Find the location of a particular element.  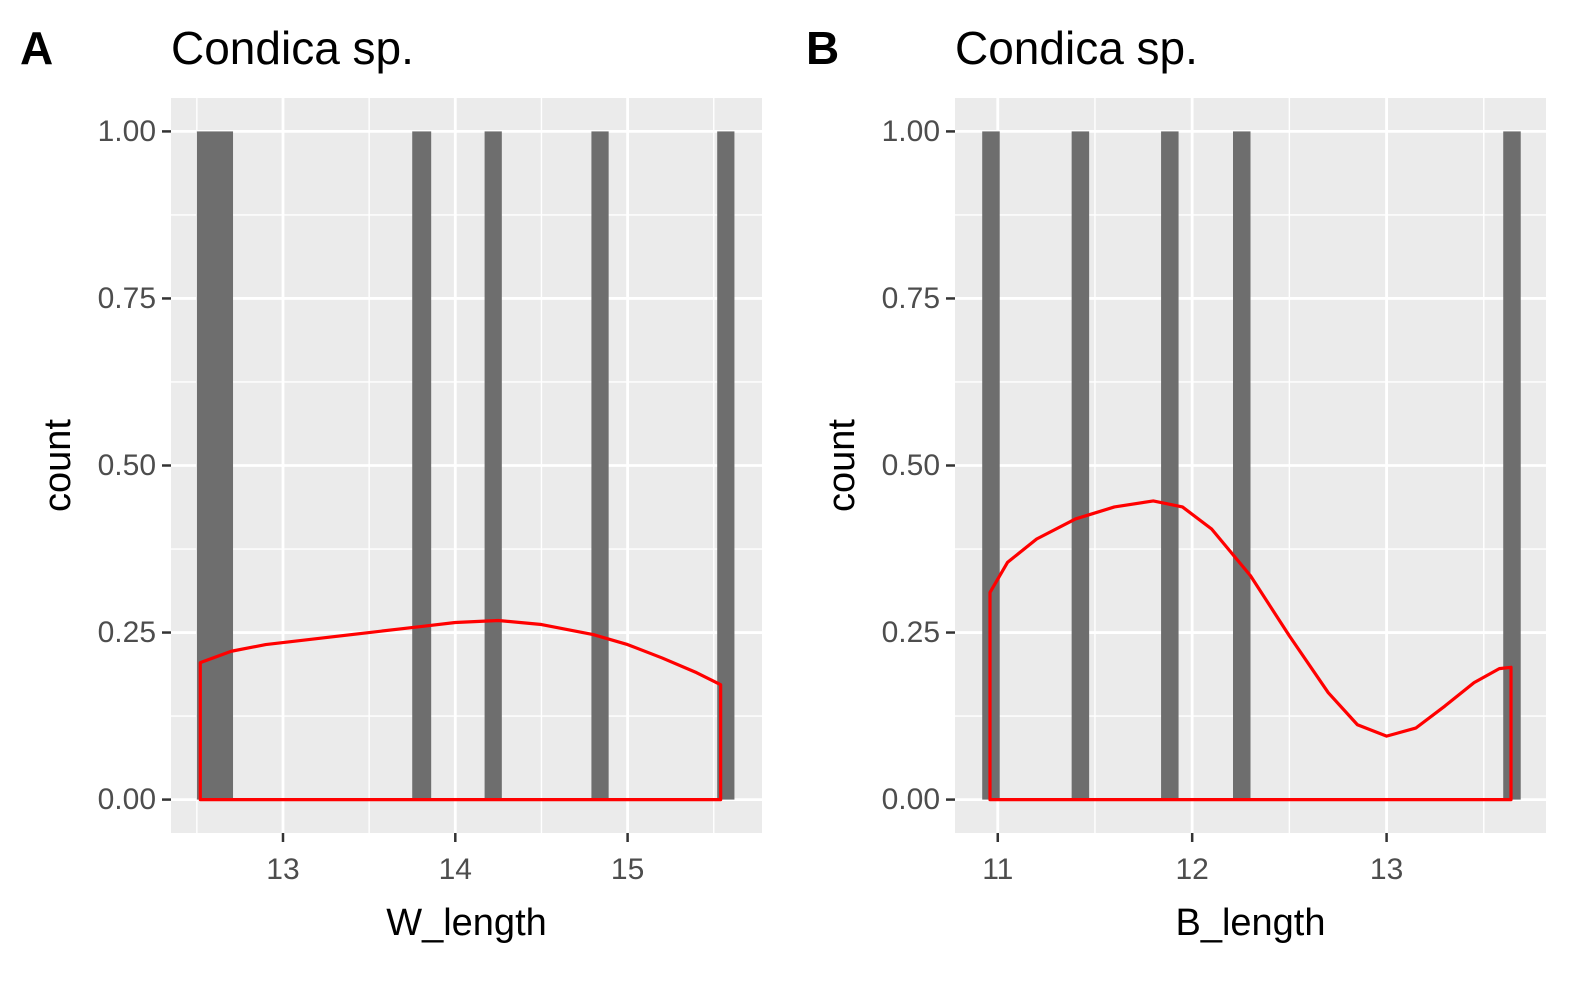

x-axis-title: W_length is located at coordinates (466, 923).